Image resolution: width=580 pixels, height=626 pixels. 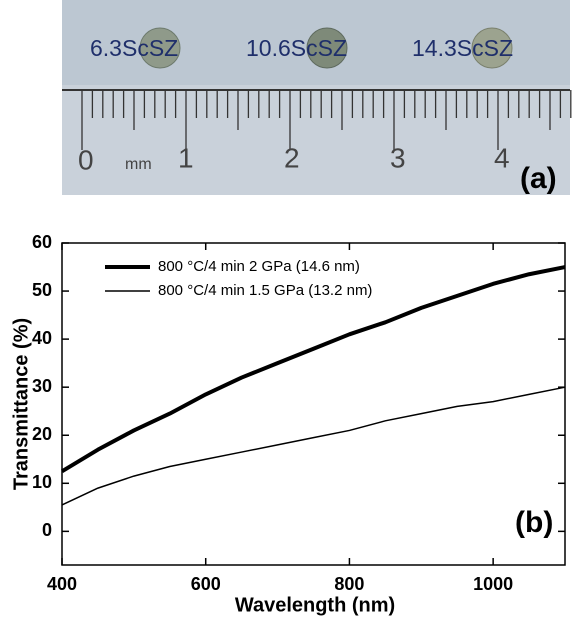 I want to click on legend-label: 800 °C/4 min 2 GPa (14.6 nm), so click(x=259, y=266).